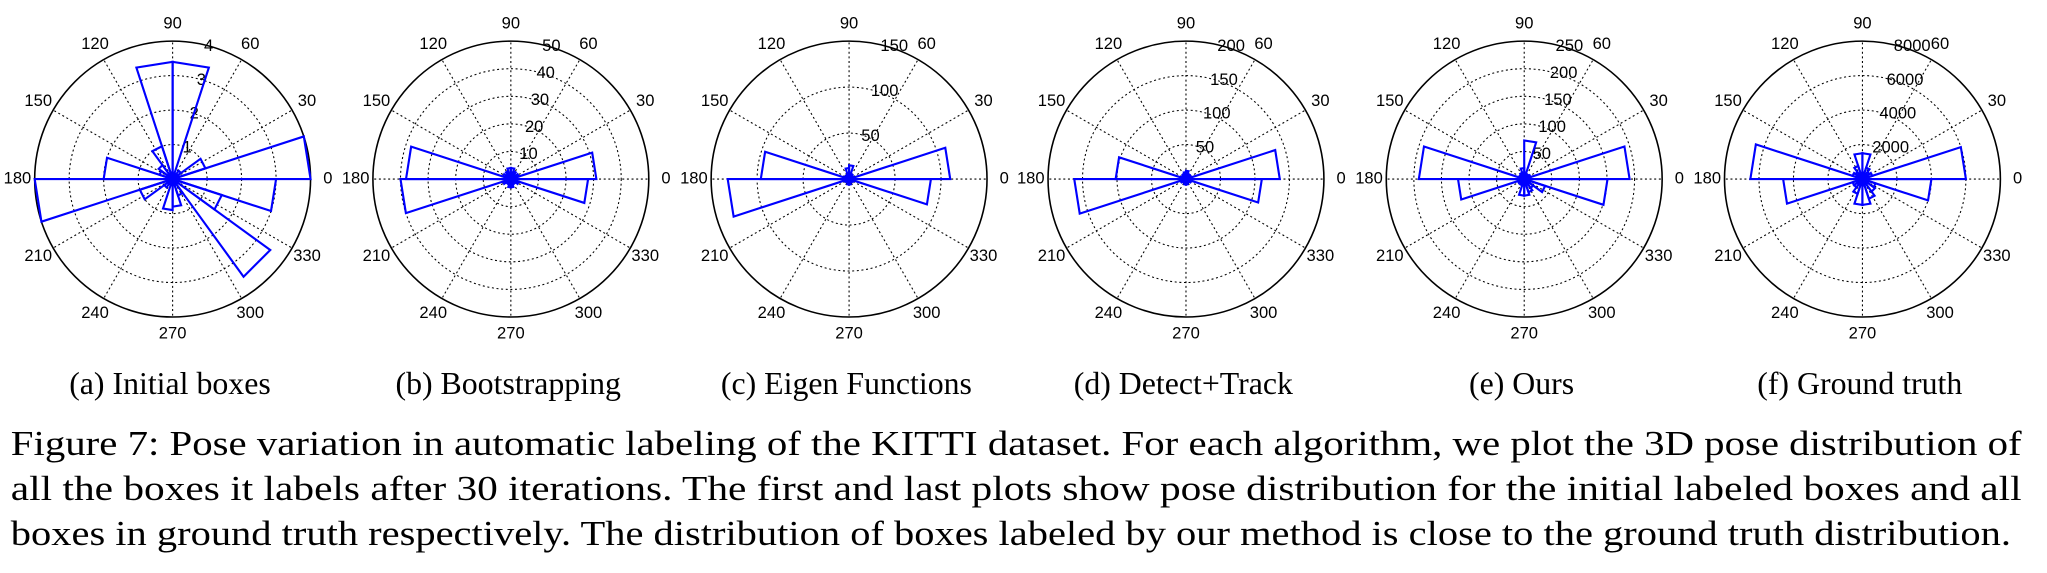 The height and width of the screenshot is (573, 2047). What do you see at coordinates (1859, 383) in the screenshot?
I see `subfigure-caption: (f) Ground truth` at bounding box center [1859, 383].